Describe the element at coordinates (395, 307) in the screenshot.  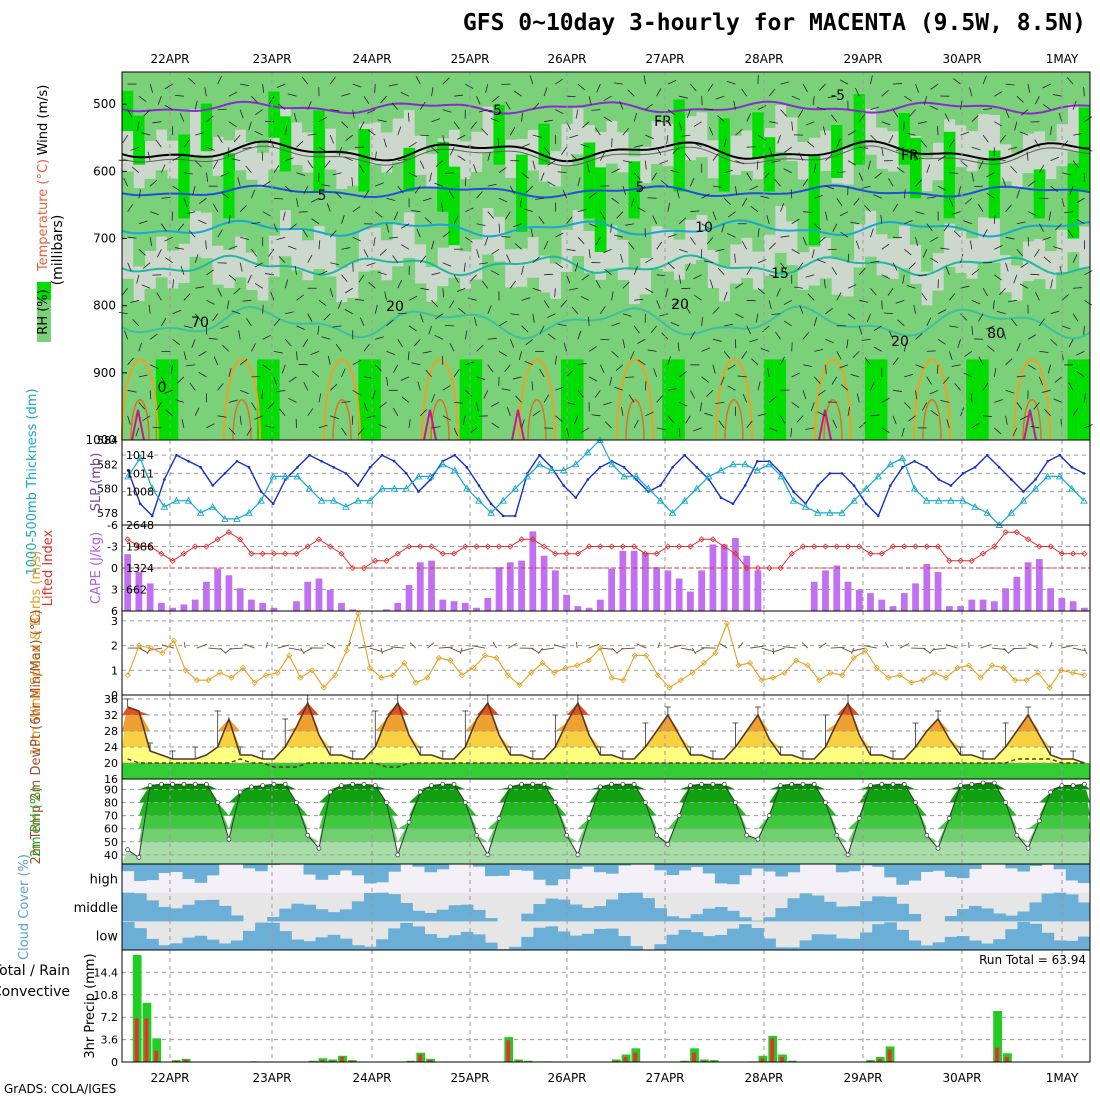
I see `contour-label: 20` at that location.